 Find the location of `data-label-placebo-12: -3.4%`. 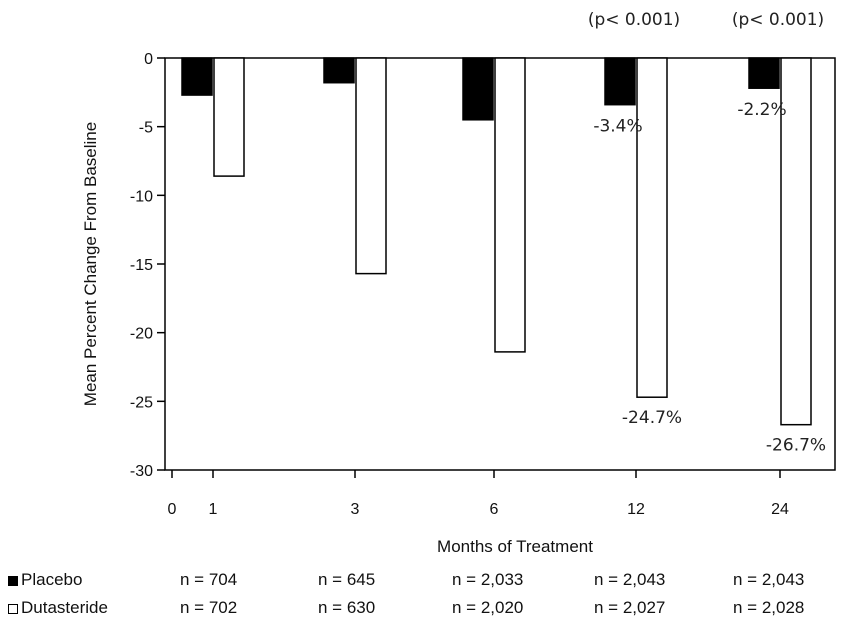

data-label-placebo-12: -3.4% is located at coordinates (617, 127).